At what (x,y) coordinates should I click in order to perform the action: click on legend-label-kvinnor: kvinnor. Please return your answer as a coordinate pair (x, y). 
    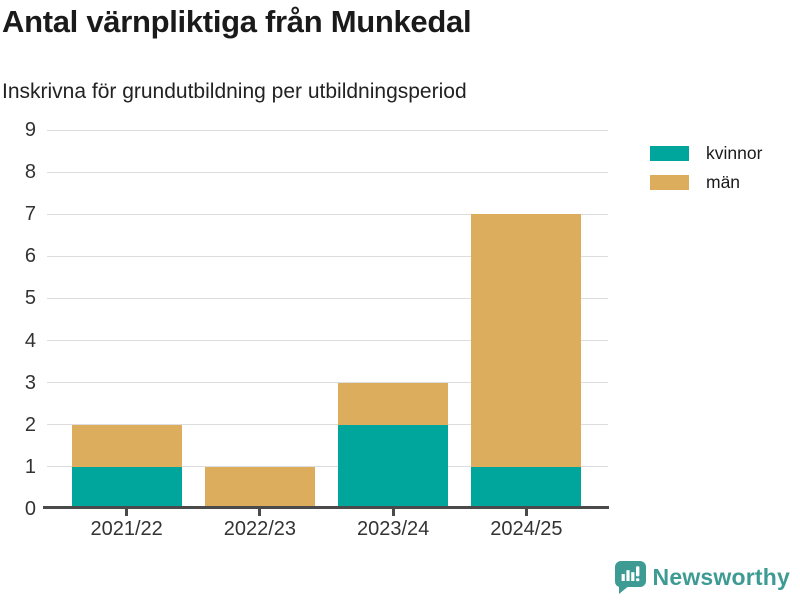
    Looking at the image, I should click on (734, 153).